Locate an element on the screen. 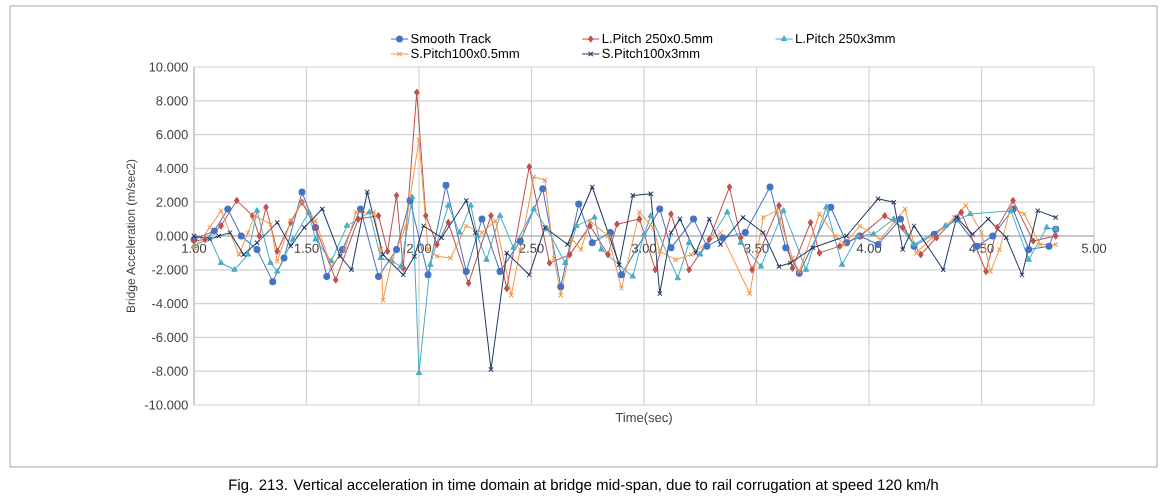 The image size is (1167, 504). y-tick-label: -8.000 is located at coordinates (170, 371).